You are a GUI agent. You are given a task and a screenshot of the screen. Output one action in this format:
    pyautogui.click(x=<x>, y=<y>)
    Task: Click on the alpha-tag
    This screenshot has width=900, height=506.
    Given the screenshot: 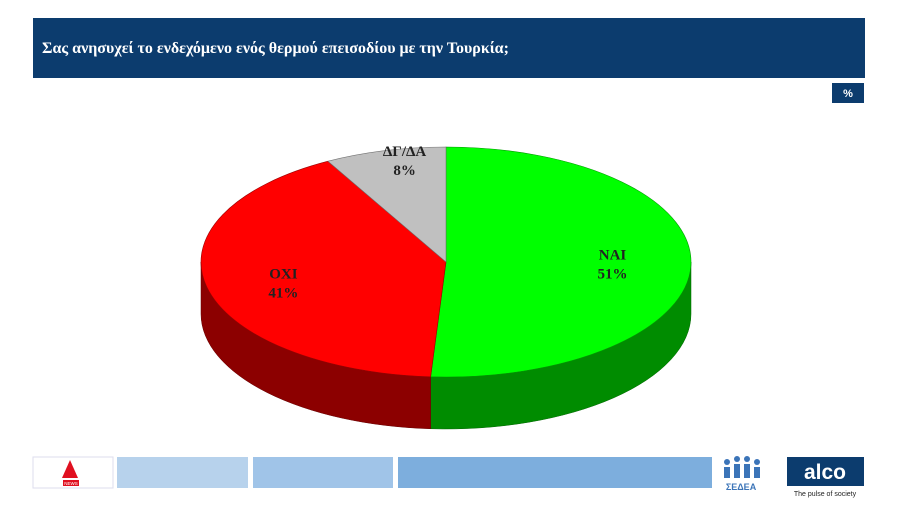 What is the action you would take?
    pyautogui.click(x=71, y=483)
    